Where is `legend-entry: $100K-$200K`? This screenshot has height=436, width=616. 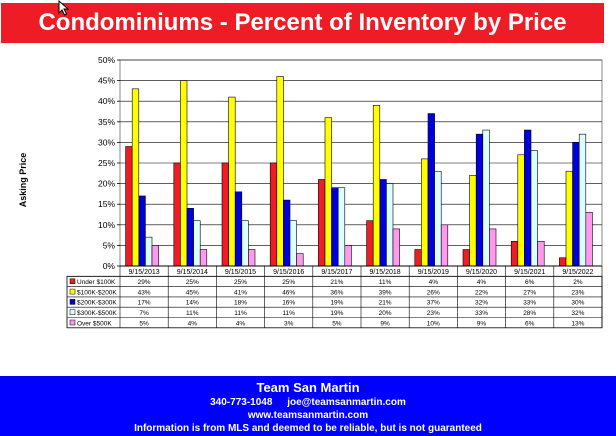 legend-entry: $100K-$200K is located at coordinates (97, 292).